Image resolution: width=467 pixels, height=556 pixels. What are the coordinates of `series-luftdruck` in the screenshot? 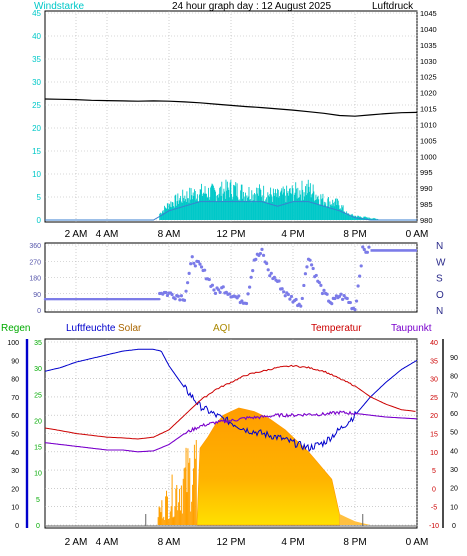 It's located at (231, 107).